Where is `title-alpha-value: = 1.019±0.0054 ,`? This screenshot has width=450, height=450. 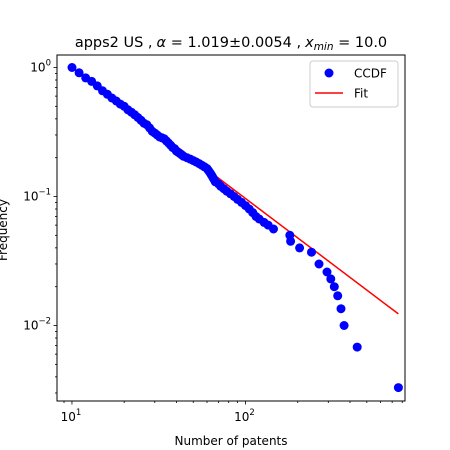 title-alpha-value: = 1.019±0.0054 , is located at coordinates (233, 43).